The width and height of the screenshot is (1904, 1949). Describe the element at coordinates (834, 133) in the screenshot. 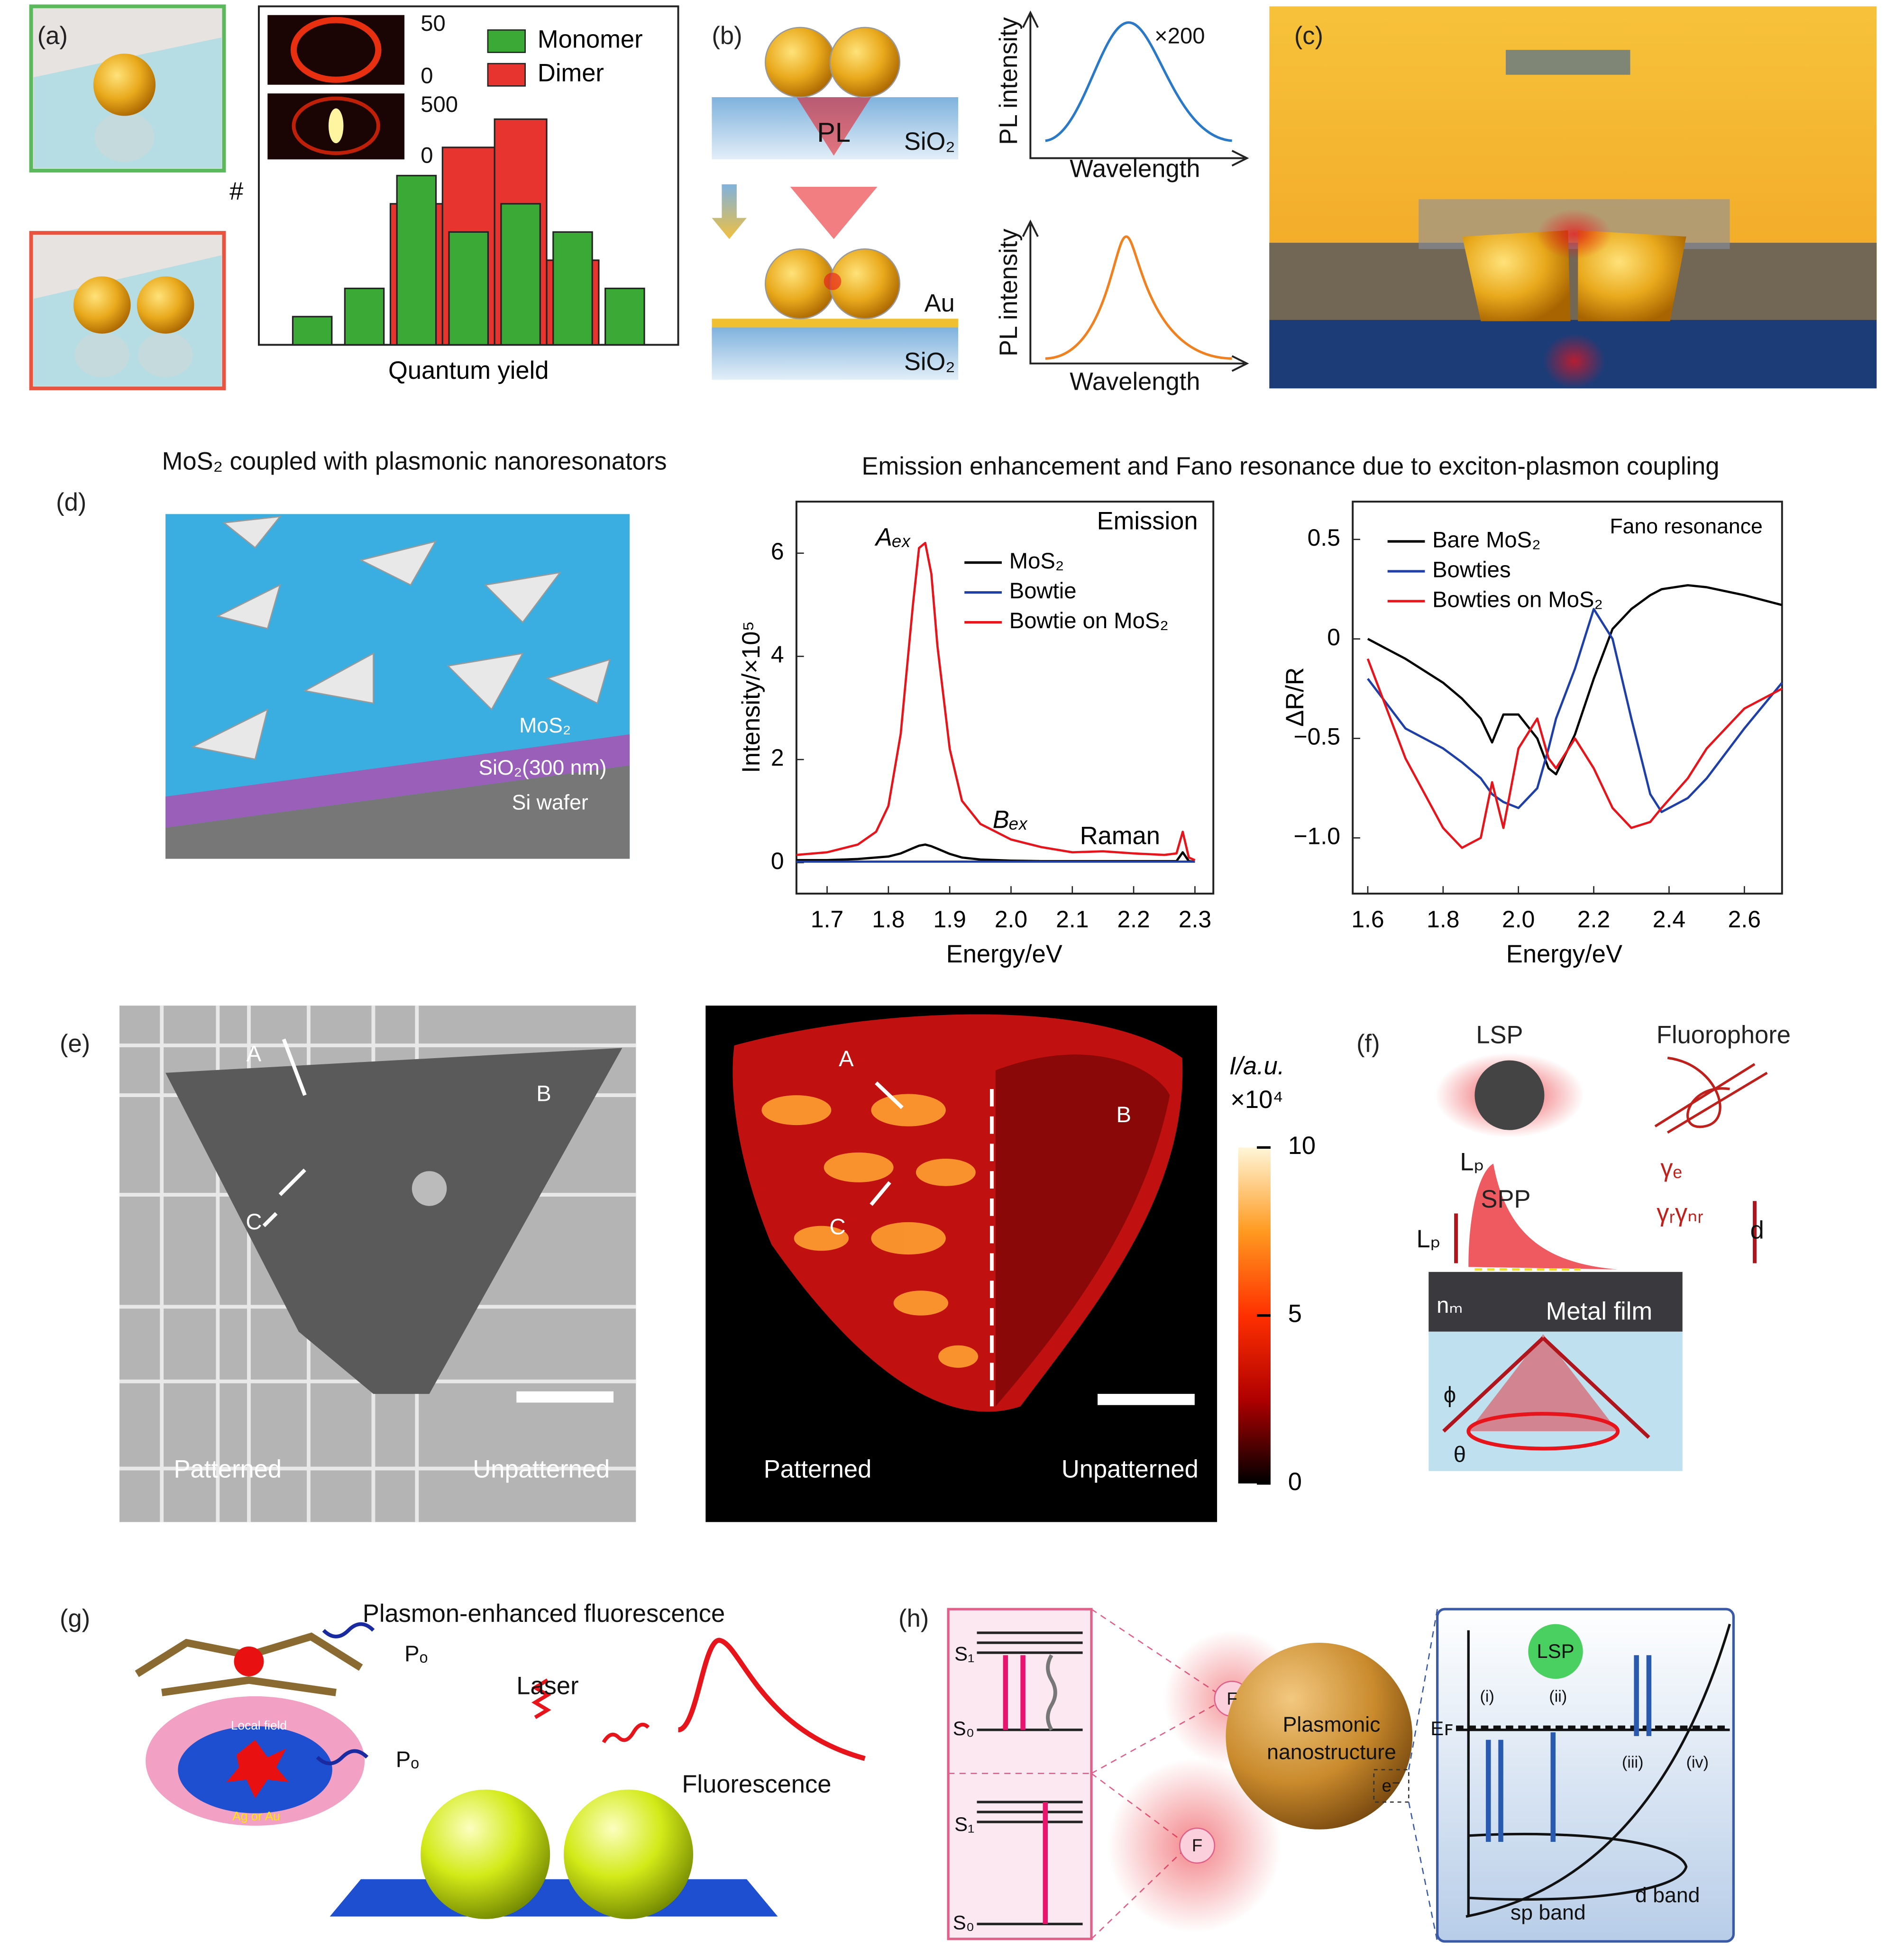

I see `figure-label: PL` at that location.